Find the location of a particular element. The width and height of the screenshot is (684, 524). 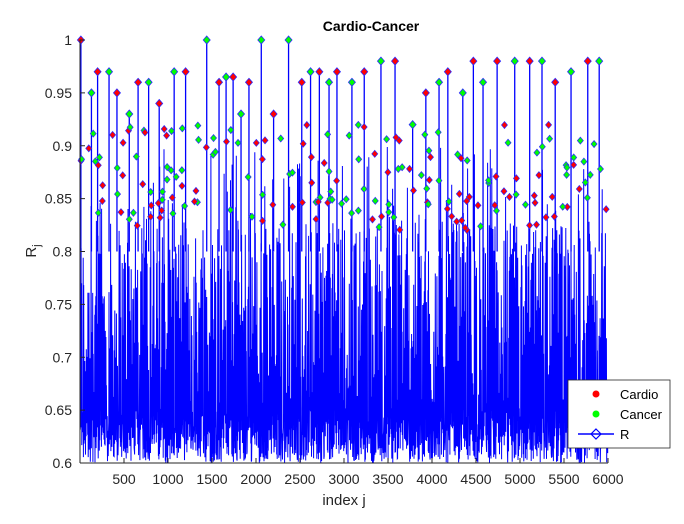

x-tick-label: 2000 is located at coordinates (255, 479).